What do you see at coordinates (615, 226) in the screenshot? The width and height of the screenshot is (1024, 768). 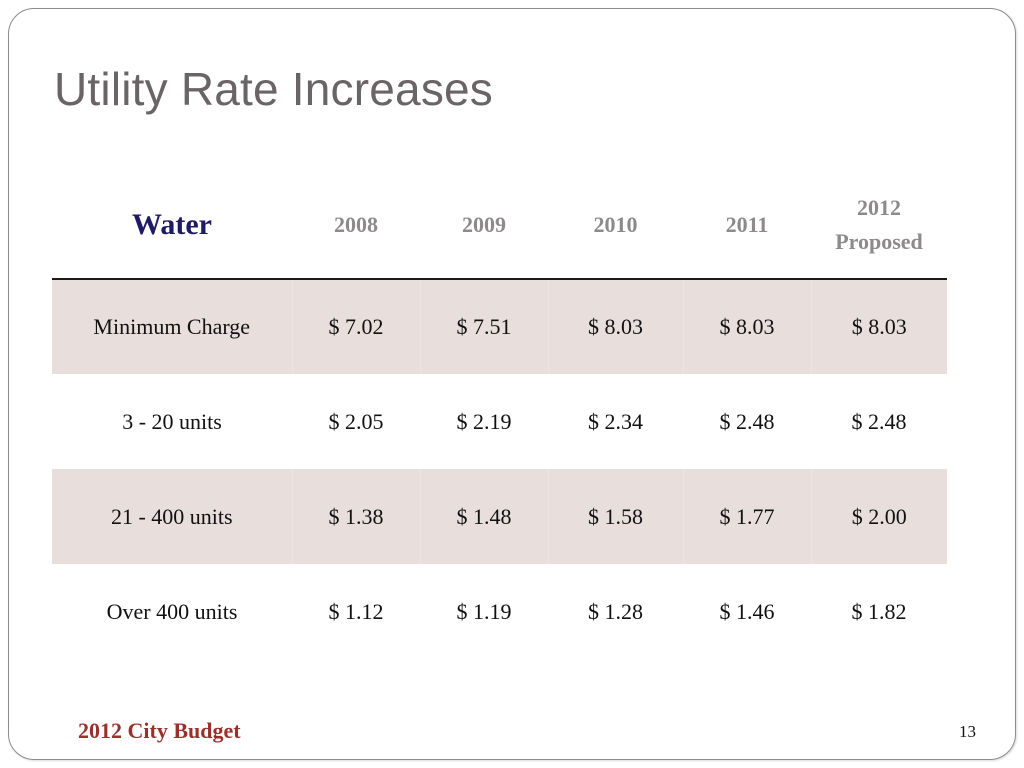 I see `column-header: 2010` at bounding box center [615, 226].